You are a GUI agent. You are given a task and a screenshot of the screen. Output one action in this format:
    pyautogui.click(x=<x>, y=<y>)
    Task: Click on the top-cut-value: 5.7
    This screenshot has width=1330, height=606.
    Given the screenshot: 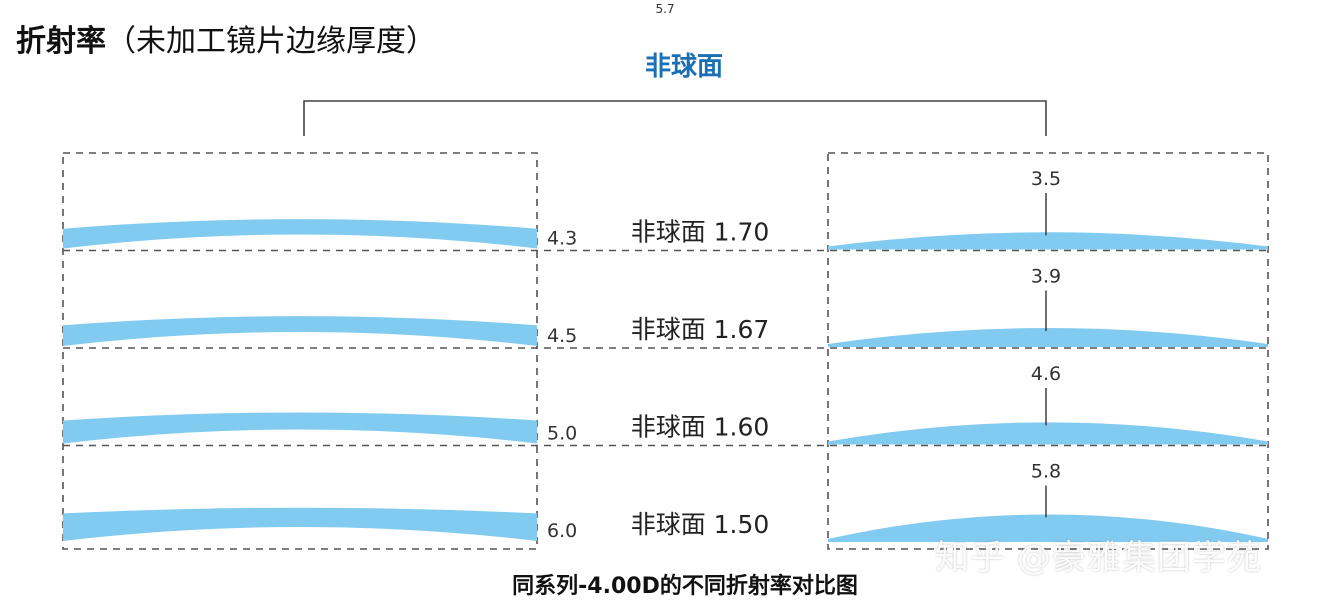 What is the action you would take?
    pyautogui.click(x=665, y=9)
    